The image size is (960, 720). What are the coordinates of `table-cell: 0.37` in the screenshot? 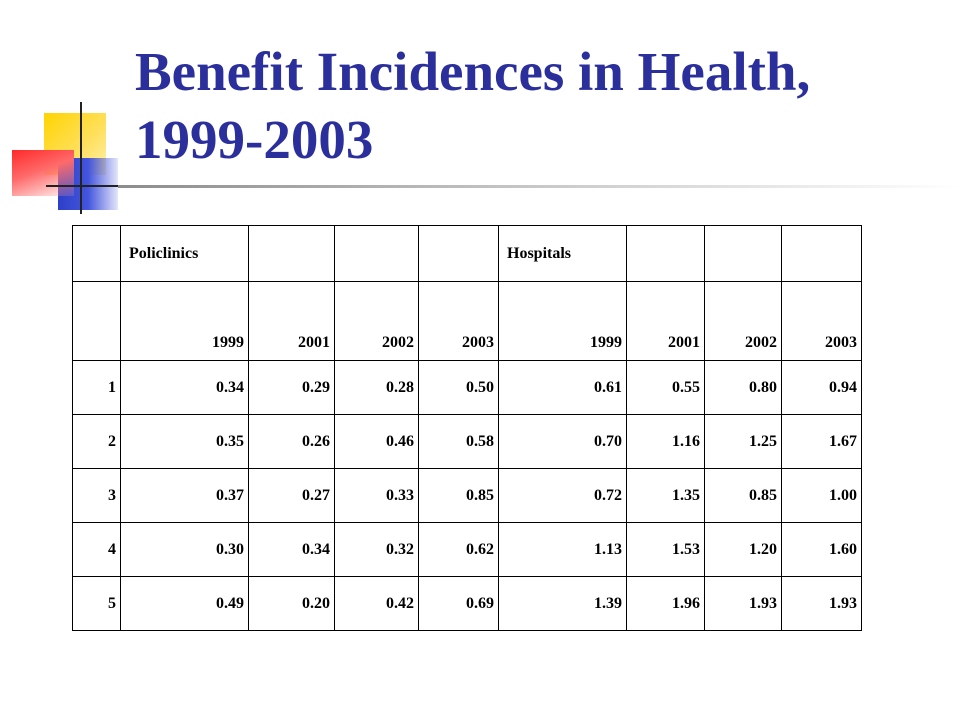 It's located at (184, 495).